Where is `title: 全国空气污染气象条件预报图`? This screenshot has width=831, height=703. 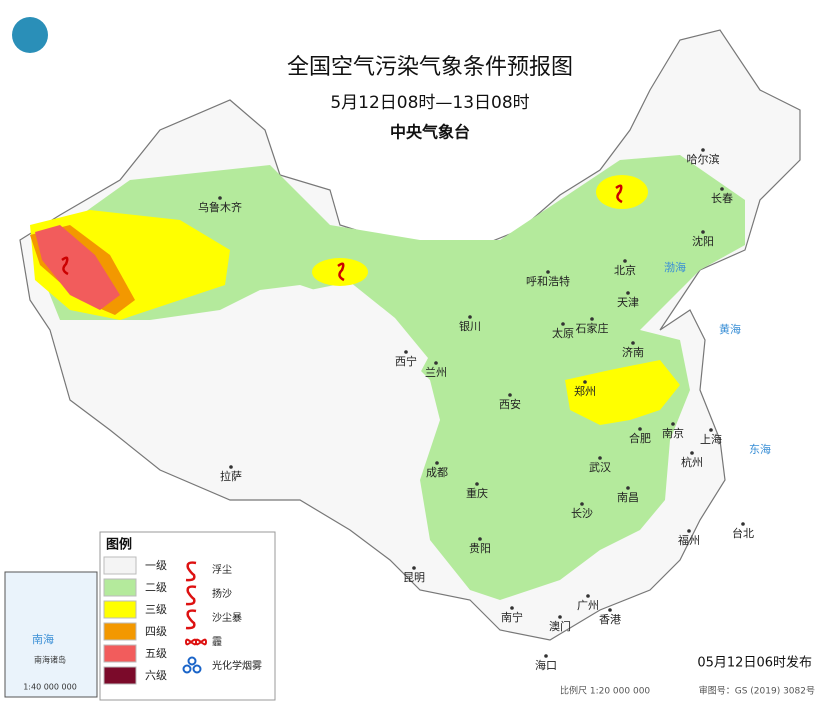
title: 全国空气污染气象条件预报图 is located at coordinates (430, 67).